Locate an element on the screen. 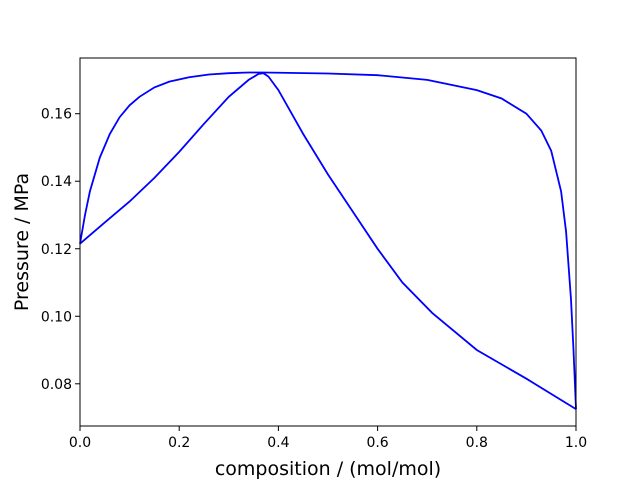 The image size is (640, 480). x-tick-label: 0.8 is located at coordinates (477, 443).